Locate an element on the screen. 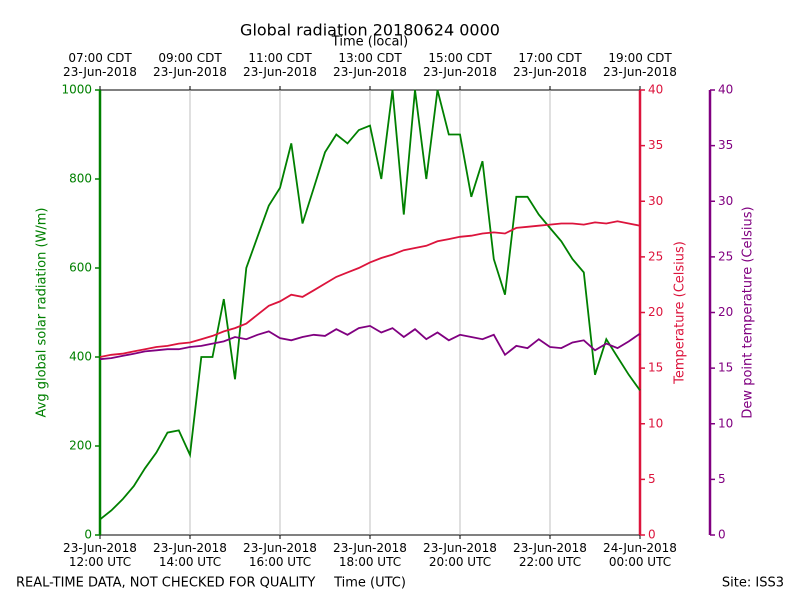 This screenshot has height=600, width=800. y3-tick-label: 30 is located at coordinates (725, 201).